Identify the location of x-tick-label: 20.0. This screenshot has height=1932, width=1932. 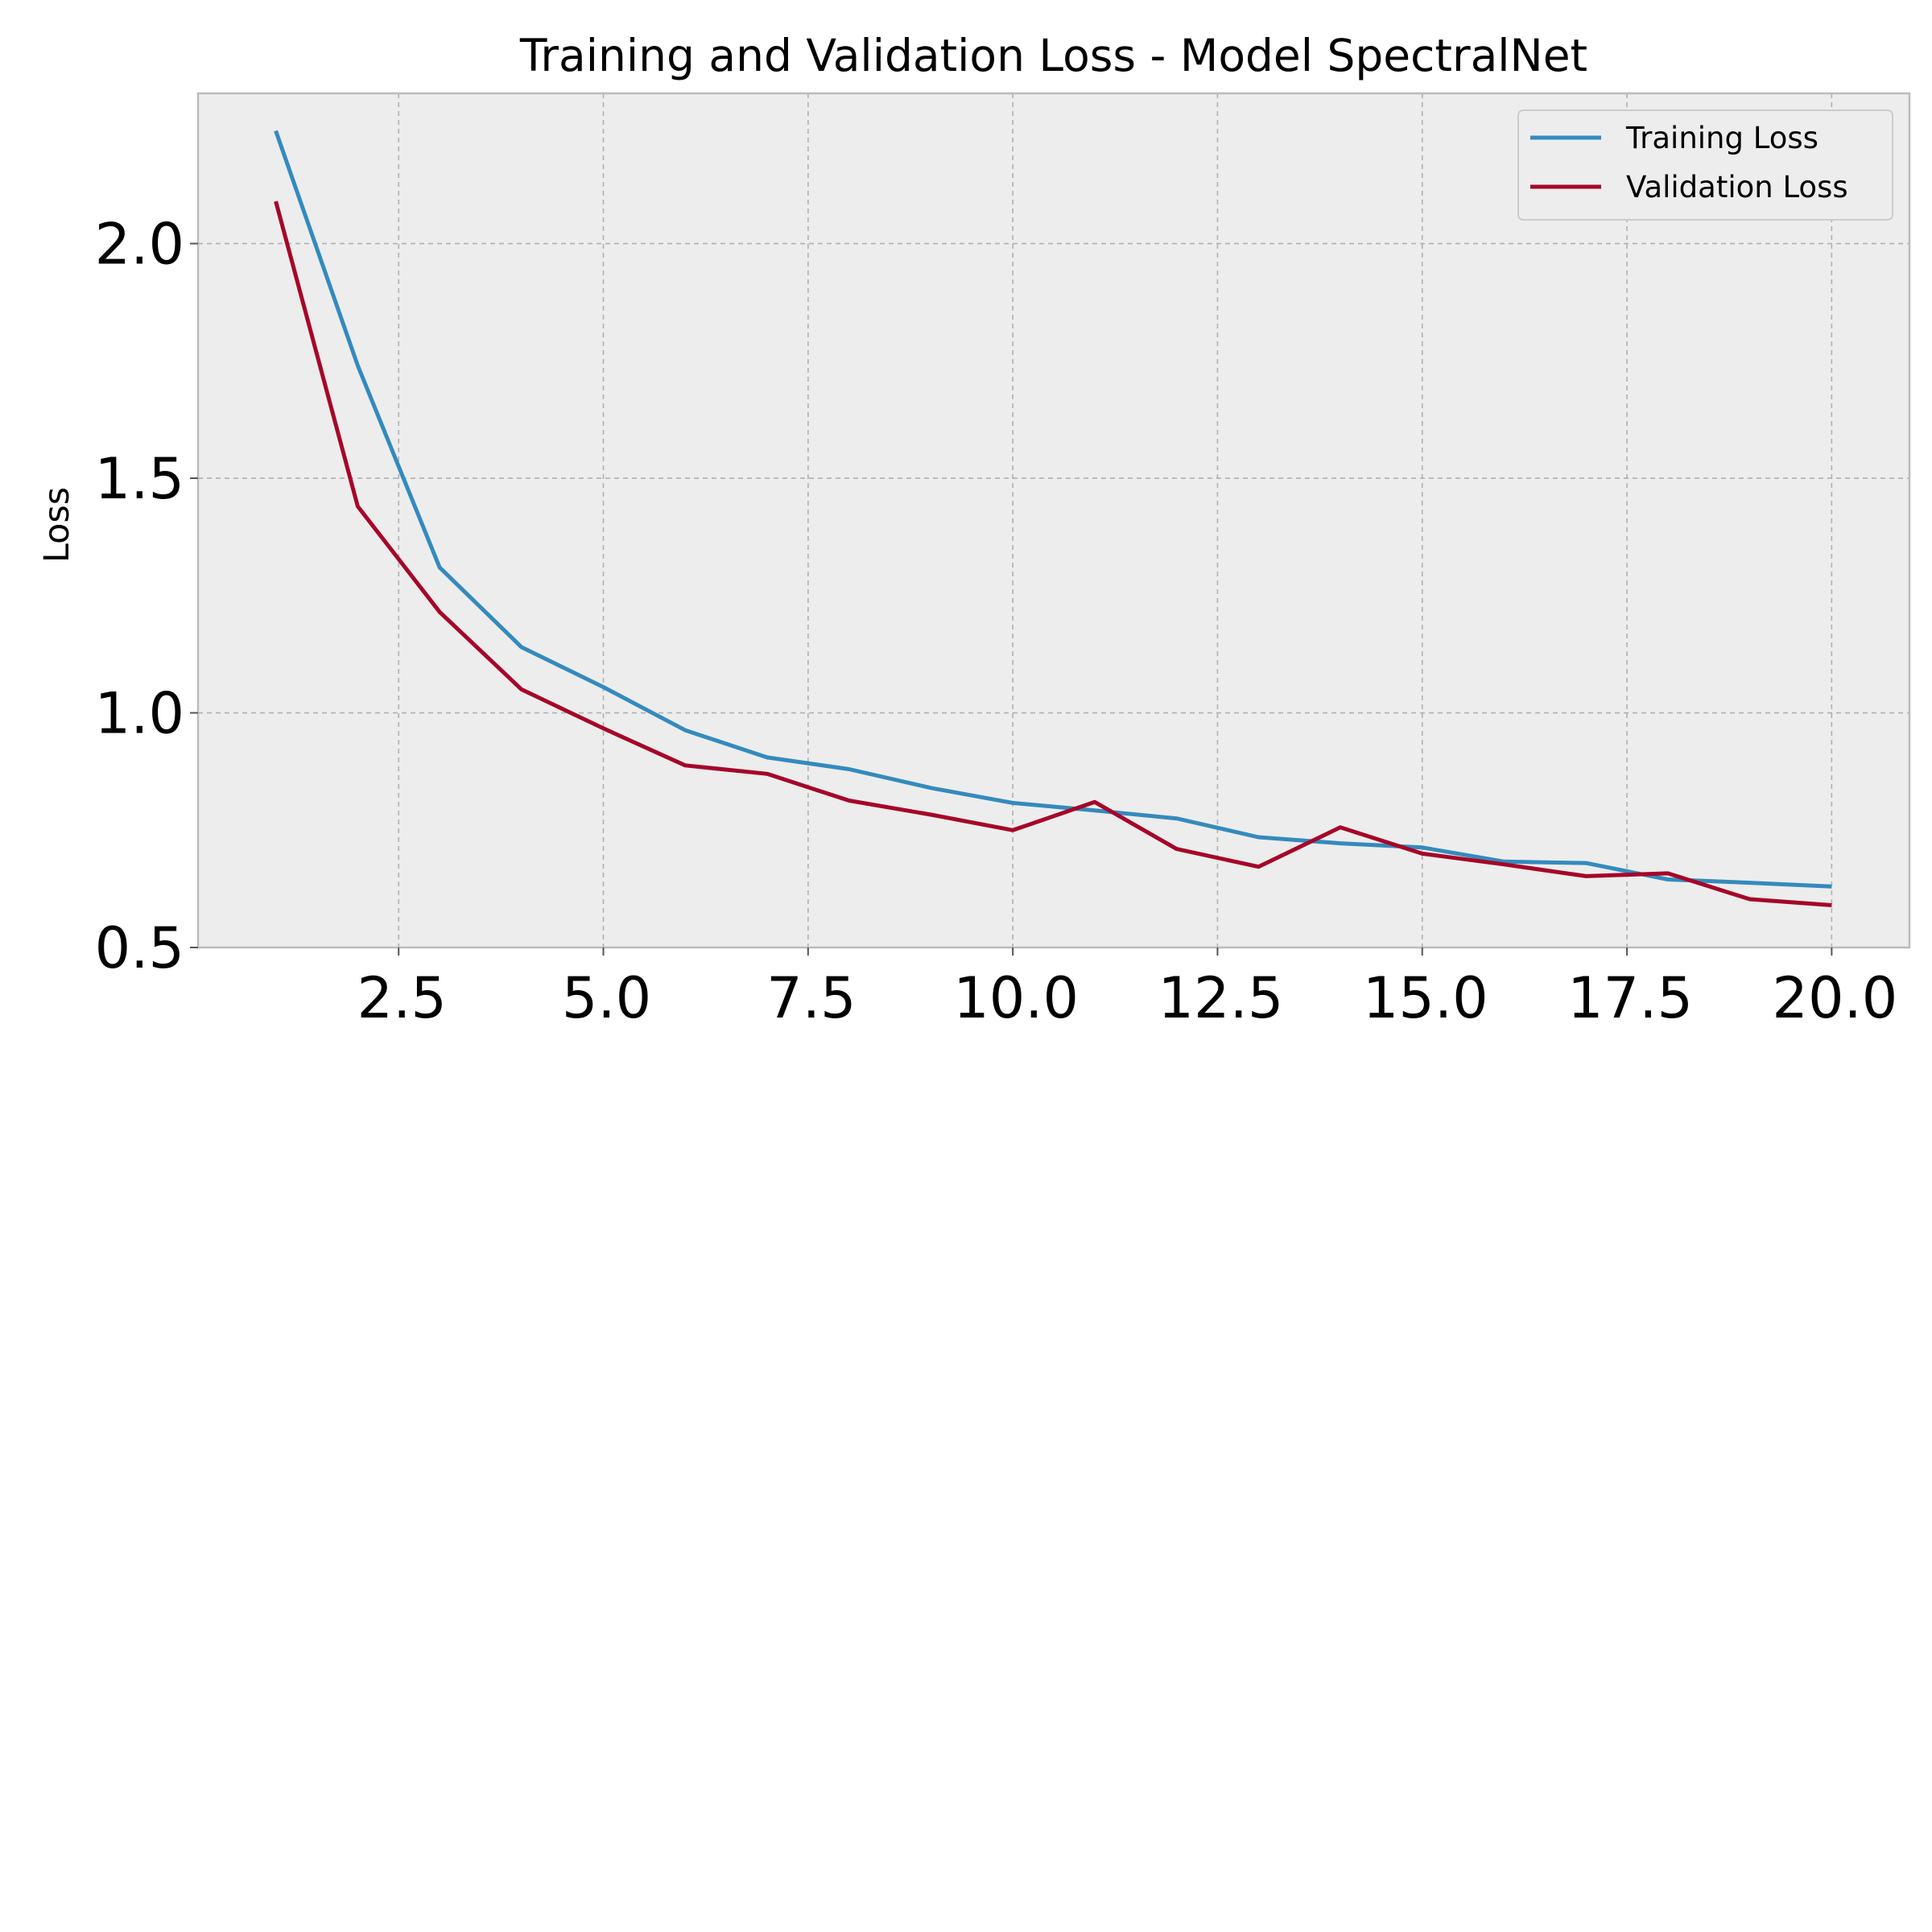
(1834, 998).